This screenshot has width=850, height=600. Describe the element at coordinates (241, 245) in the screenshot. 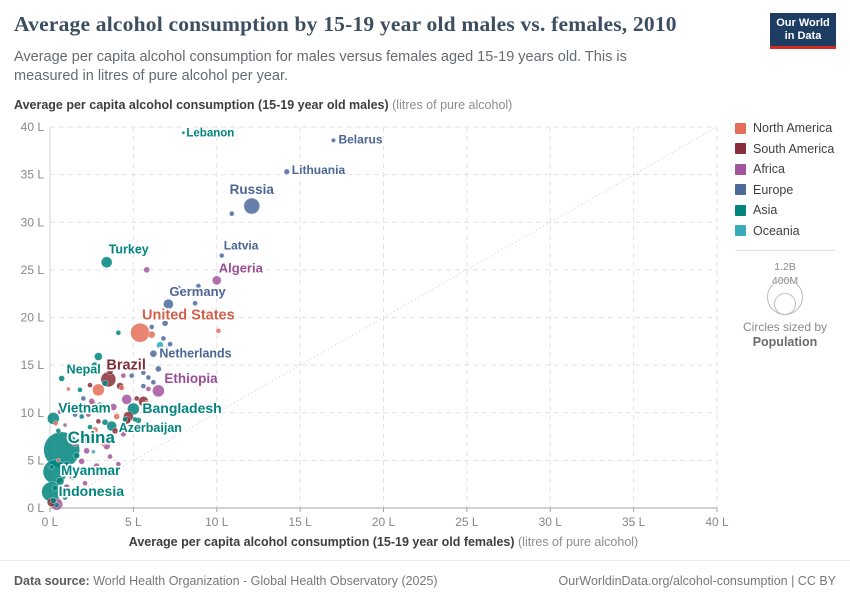

I see `country-label-latvia: Latvia` at that location.